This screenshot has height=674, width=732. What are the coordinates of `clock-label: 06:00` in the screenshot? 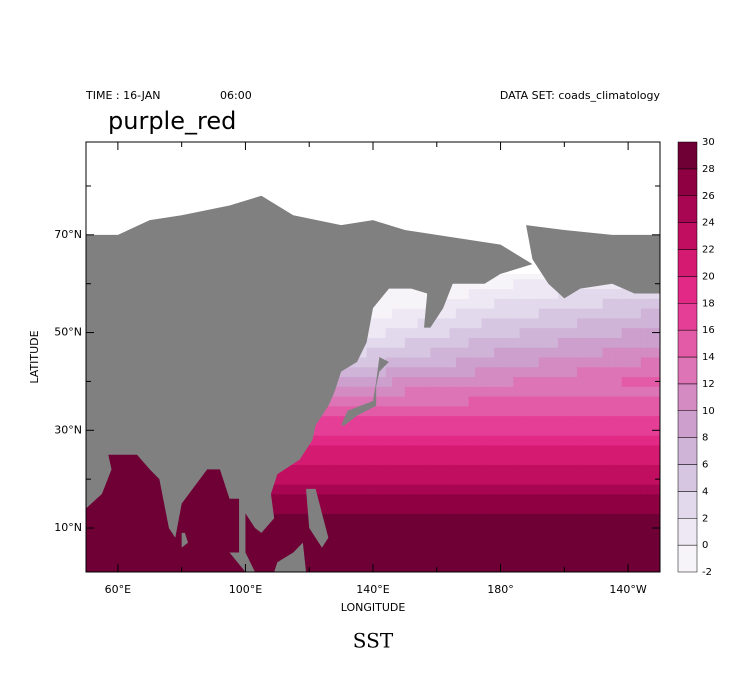 It's located at (236, 95).